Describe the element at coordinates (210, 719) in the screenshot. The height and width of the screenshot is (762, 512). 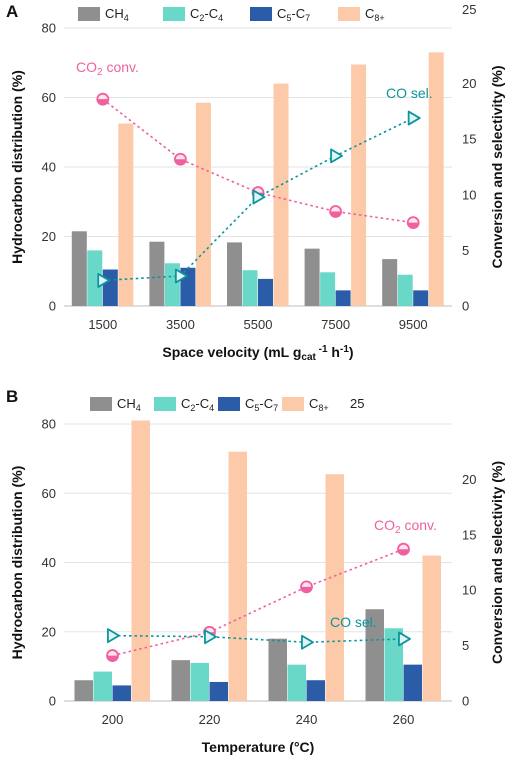
I see `x-tick-label: 220` at that location.